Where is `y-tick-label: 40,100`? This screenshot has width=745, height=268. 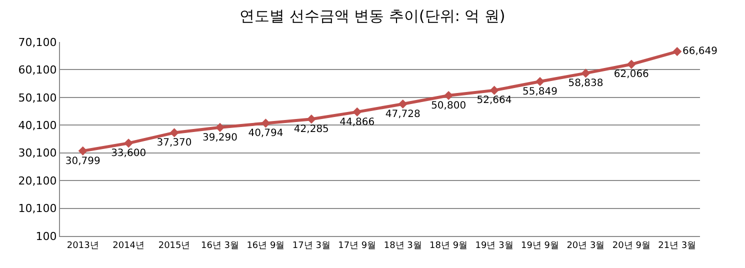
y-tick-label: 40,100 is located at coordinates (37, 125).